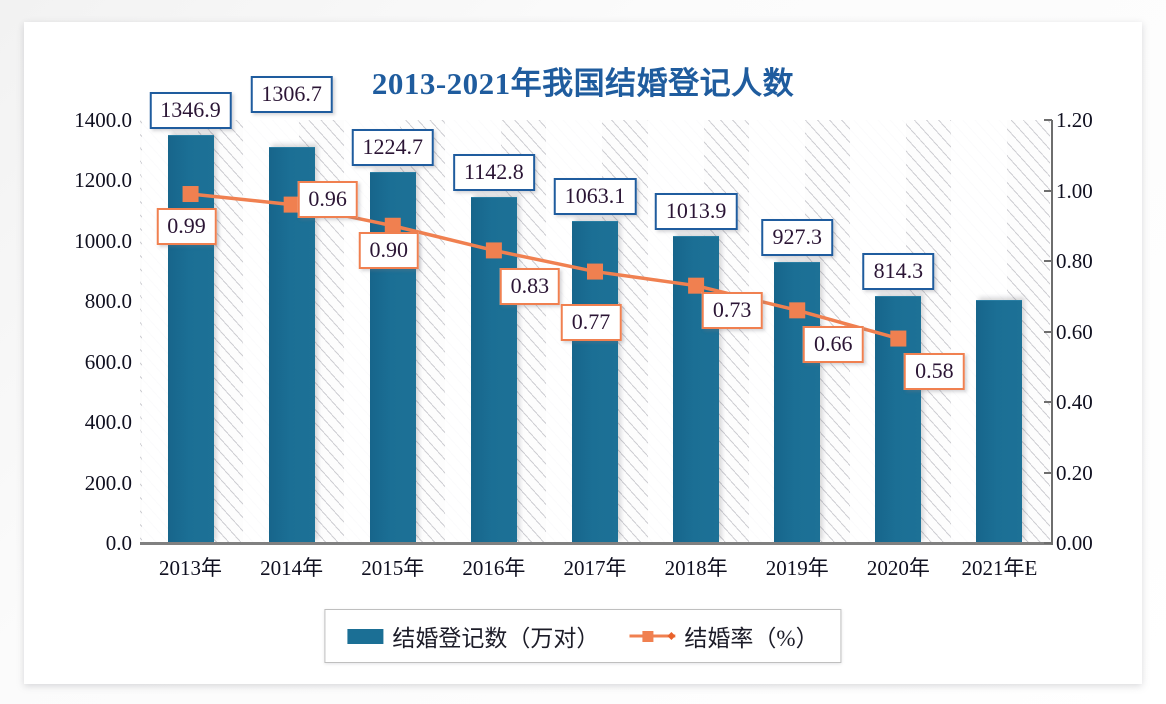  I want to click on bar-value-label: 1013.9, so click(696, 211).